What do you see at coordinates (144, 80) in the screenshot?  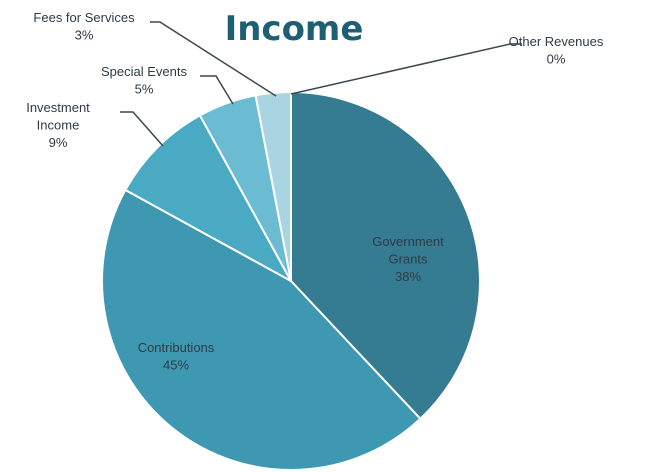 I see `slice-label-special-events: Special Events 5%` at bounding box center [144, 80].